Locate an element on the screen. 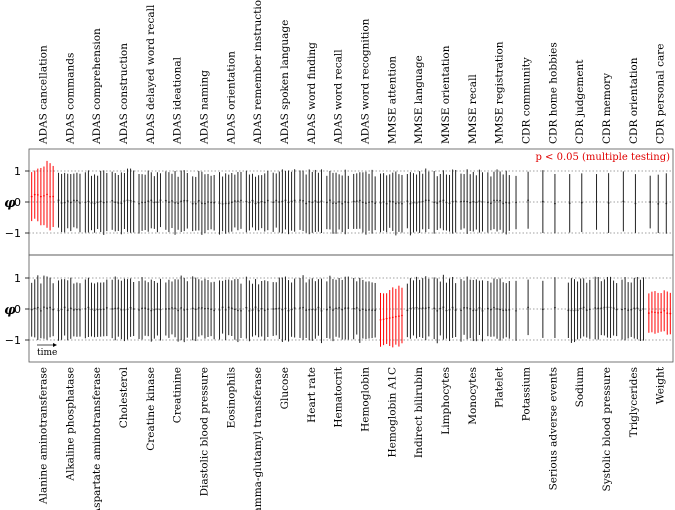  top-label-cdr-memory: CDR memory is located at coordinates (607, 108).